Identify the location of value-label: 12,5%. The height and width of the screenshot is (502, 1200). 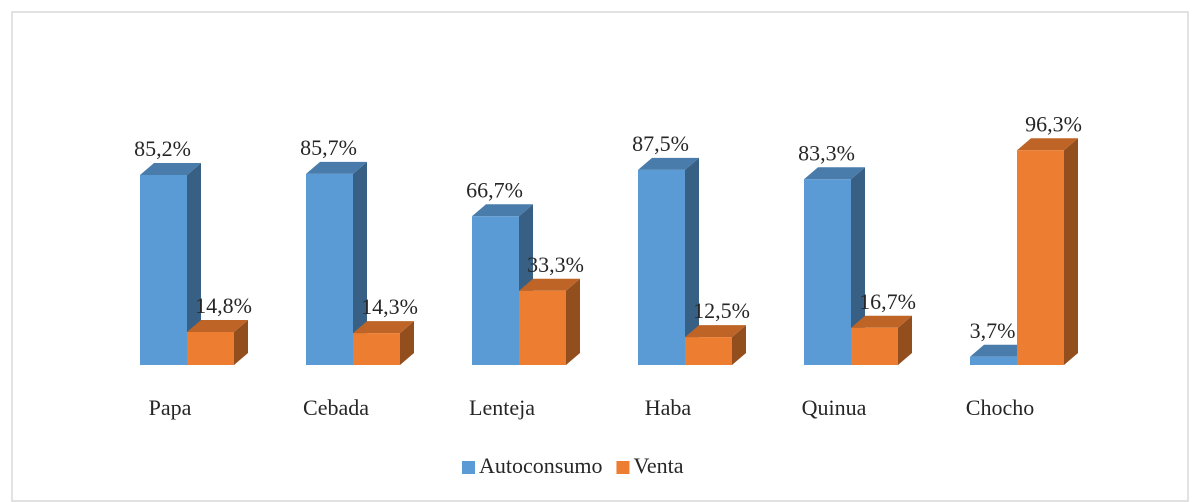
(721, 310).